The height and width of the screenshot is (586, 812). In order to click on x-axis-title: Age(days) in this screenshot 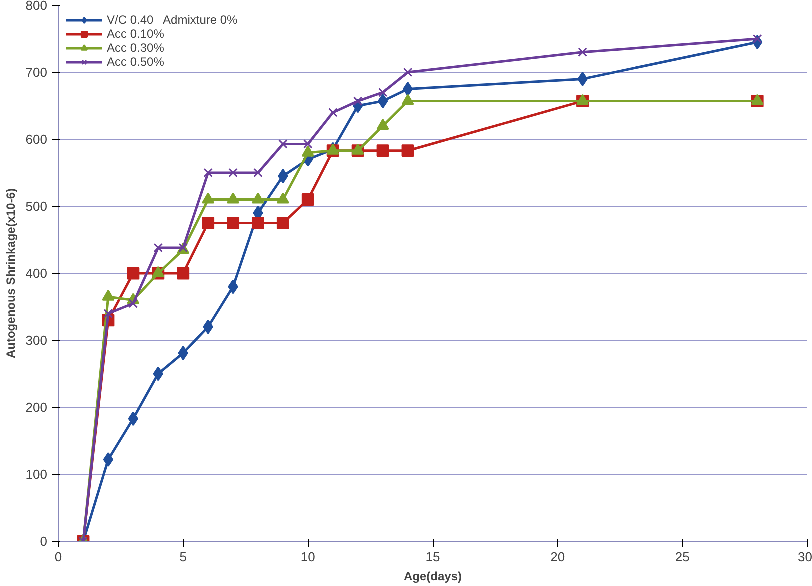, I will do `click(433, 577)`.